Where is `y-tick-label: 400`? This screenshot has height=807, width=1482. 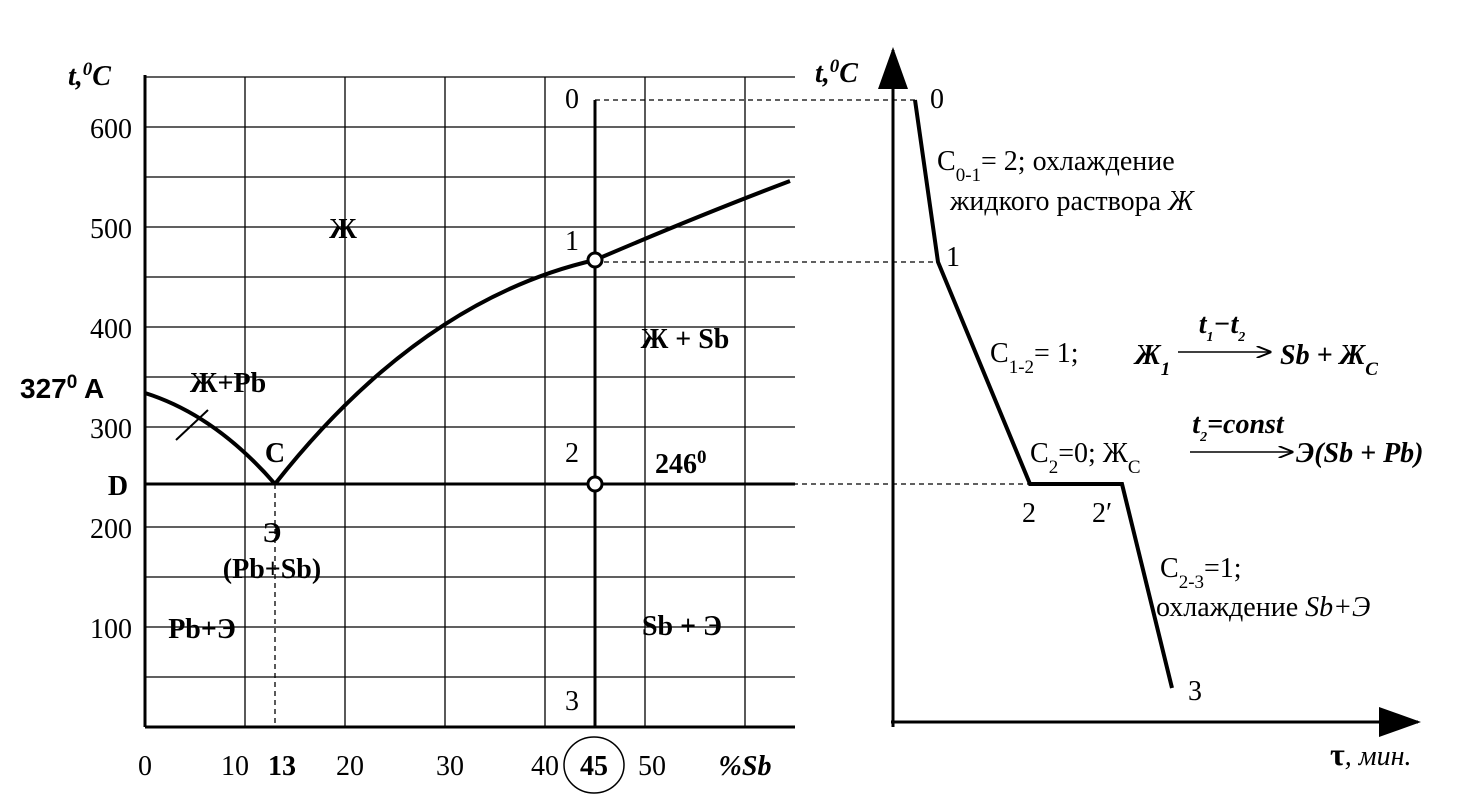 y-tick-label: 400 is located at coordinates (111, 329).